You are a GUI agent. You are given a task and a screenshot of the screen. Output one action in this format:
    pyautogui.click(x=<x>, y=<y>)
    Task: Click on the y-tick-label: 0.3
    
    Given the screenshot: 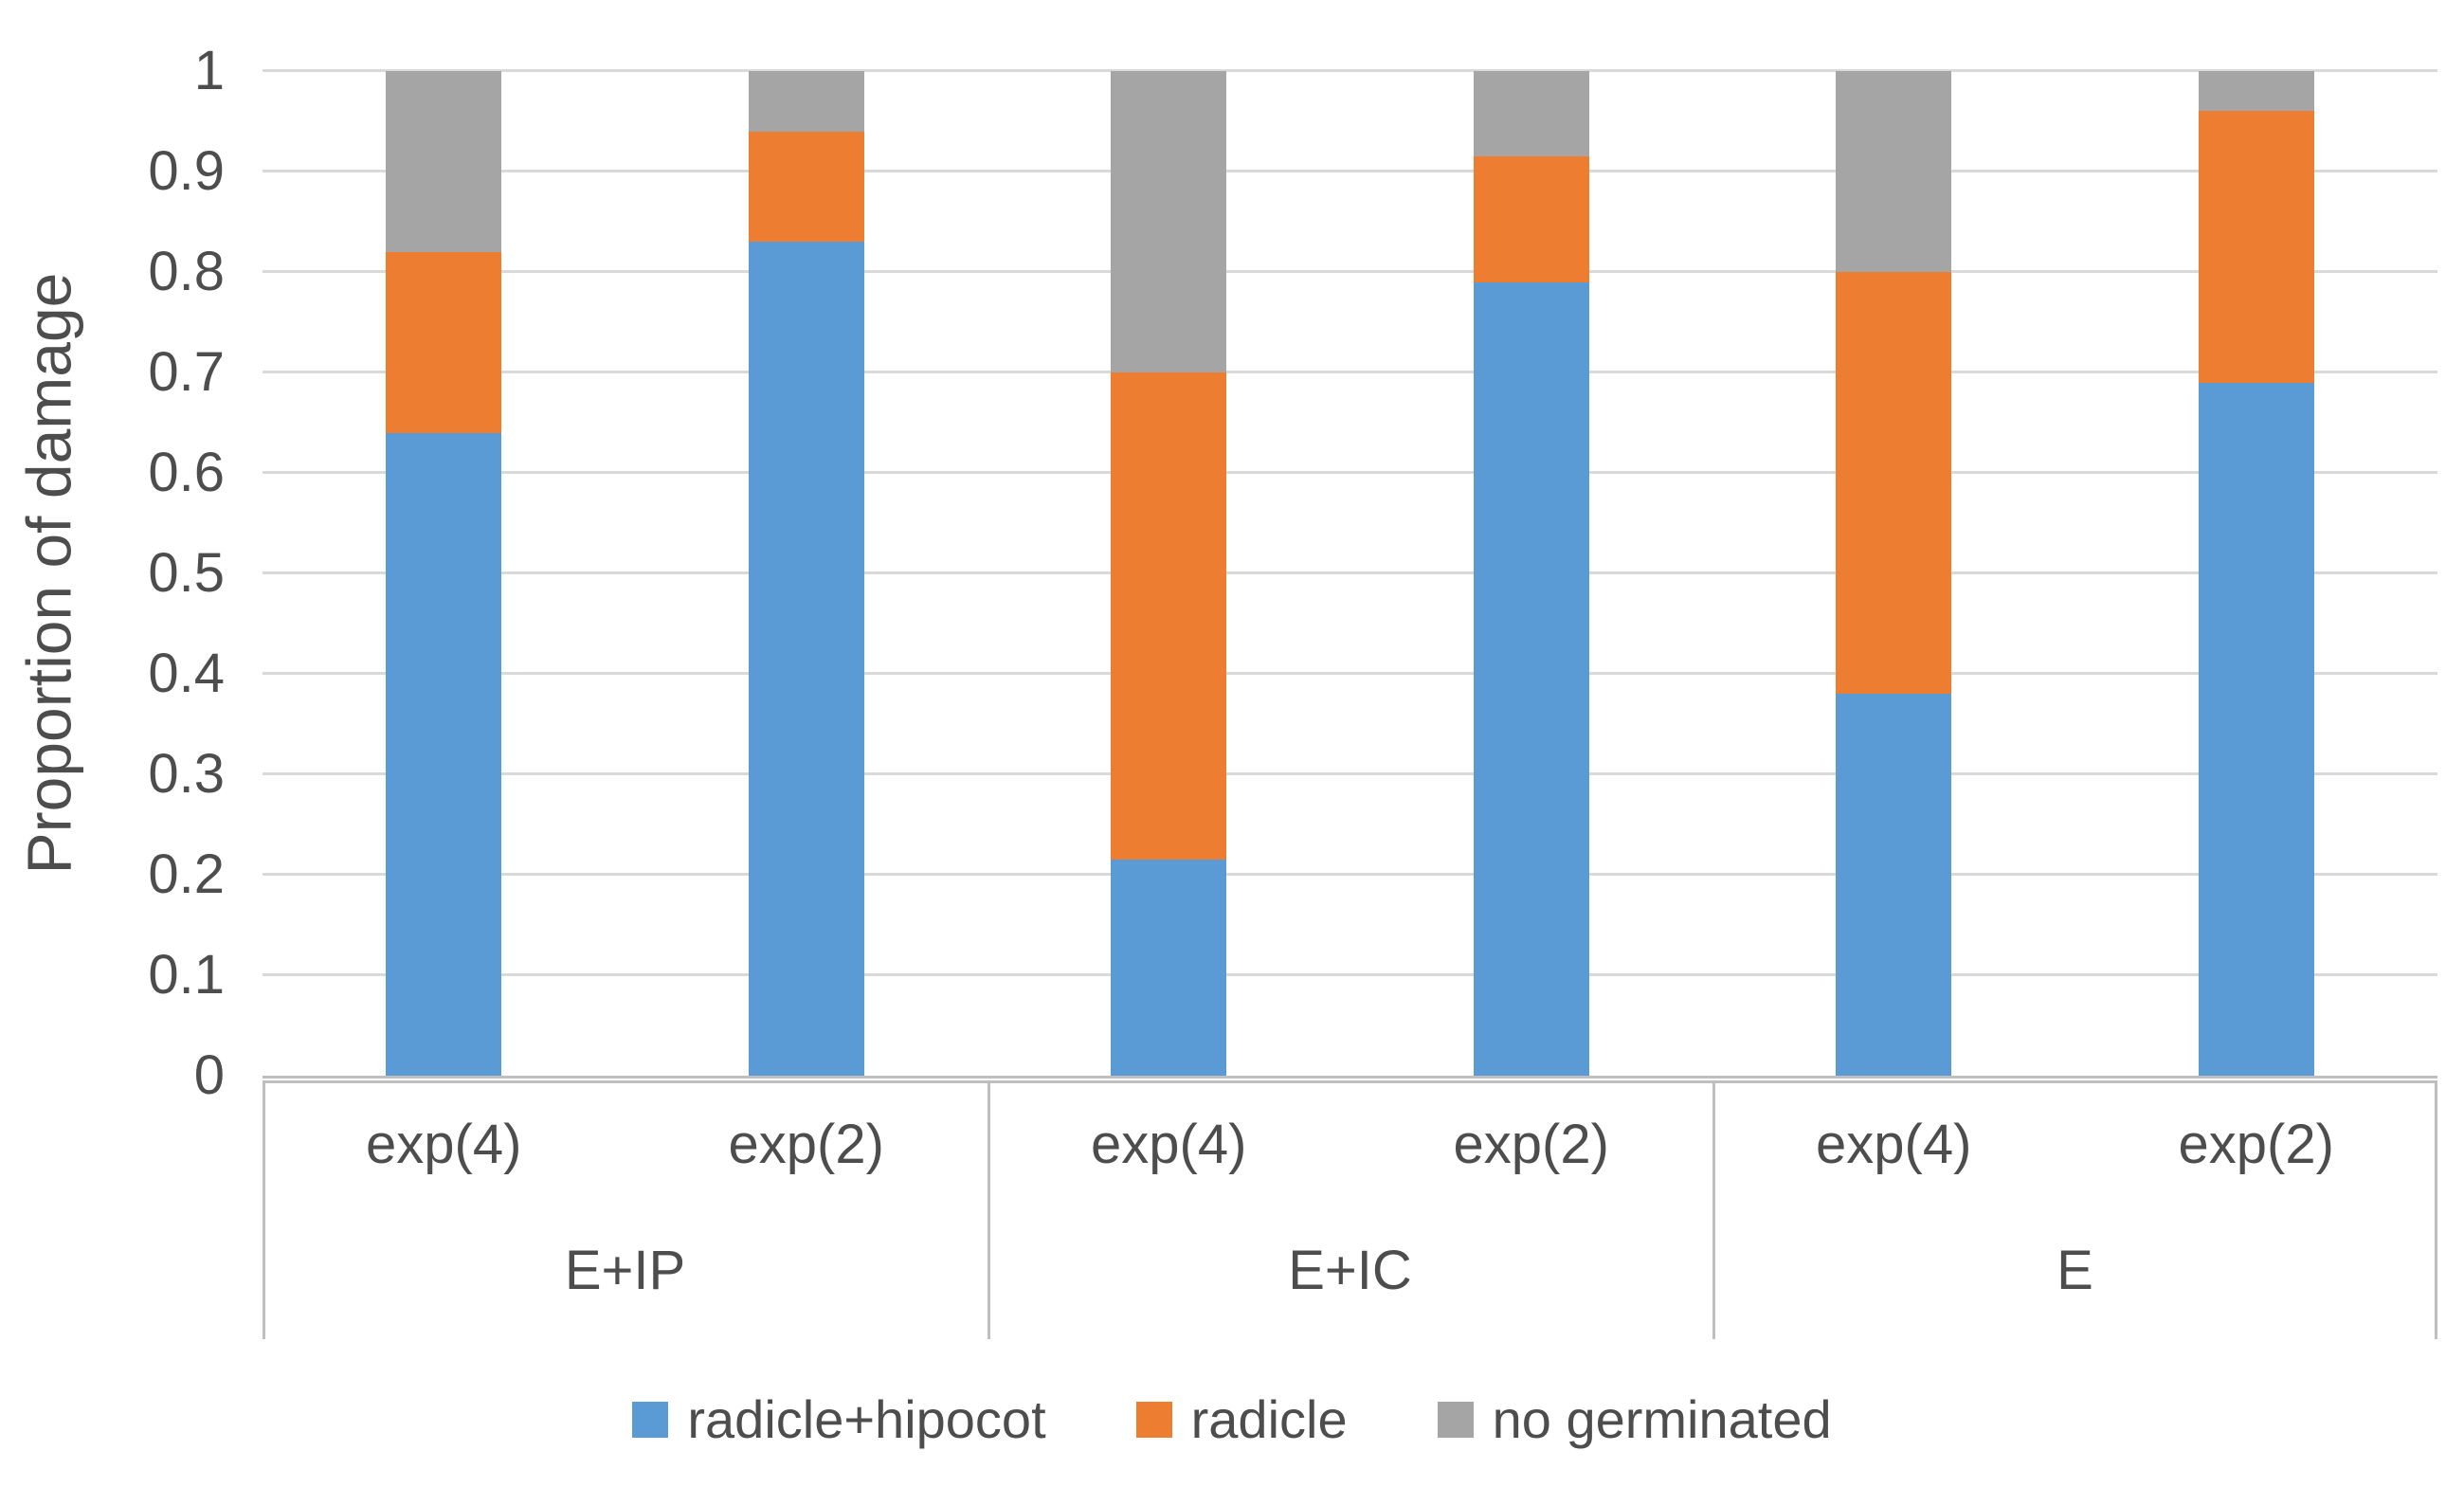 What is the action you would take?
    pyautogui.click(x=187, y=774)
    